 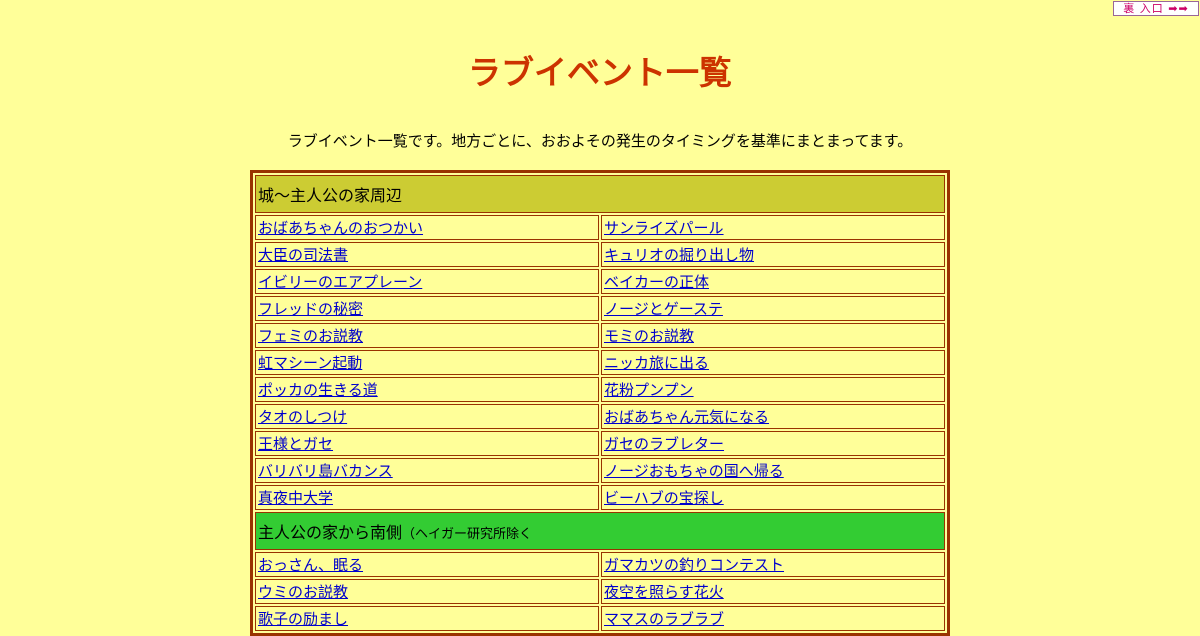 I want to click on table-row: おっさん、眠る ガマカツの釣りコンテスト, so click(x=600, y=564).